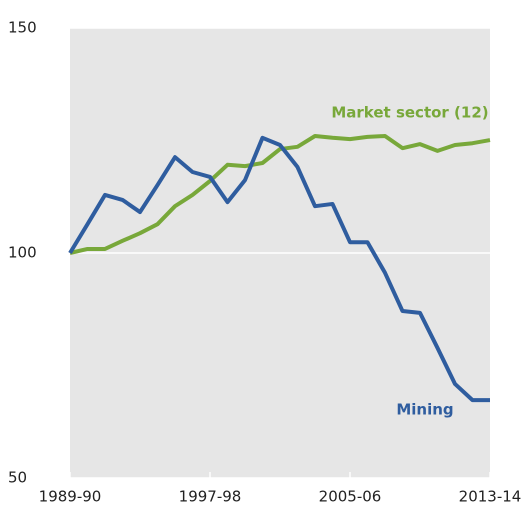  What do you see at coordinates (210, 497) in the screenshot?
I see `x-tick-label: 1997-98` at bounding box center [210, 497].